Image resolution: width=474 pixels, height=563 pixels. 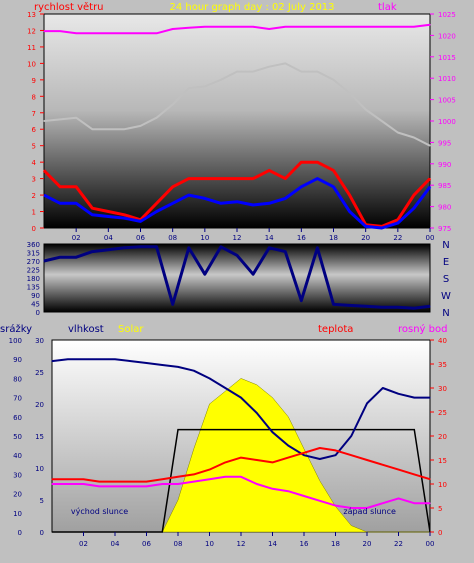 I want to click on pressure-tick-label: 995, so click(x=444, y=143).